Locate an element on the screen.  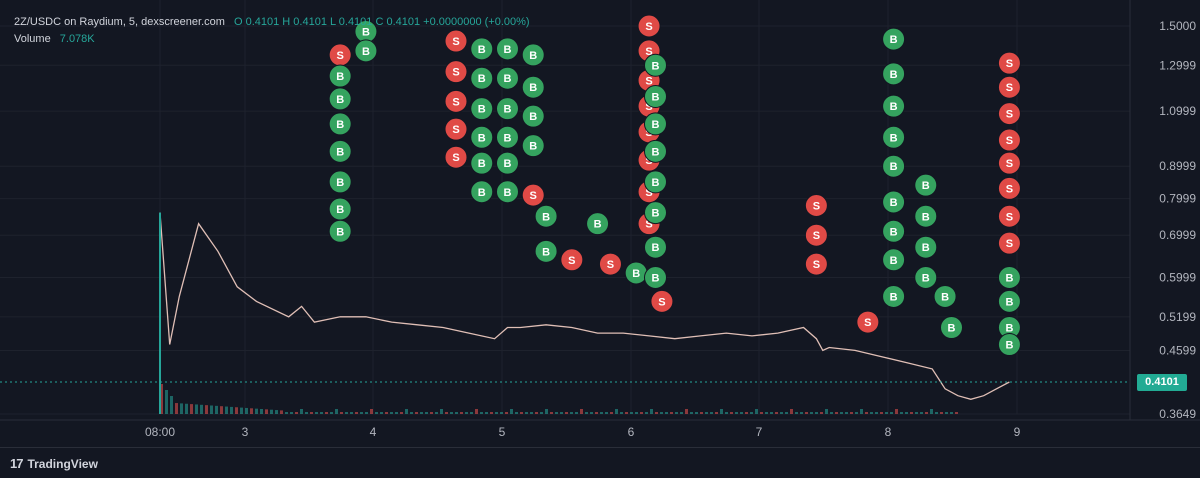
y-tick-label: 0.8999 is located at coordinates (1177, 166).